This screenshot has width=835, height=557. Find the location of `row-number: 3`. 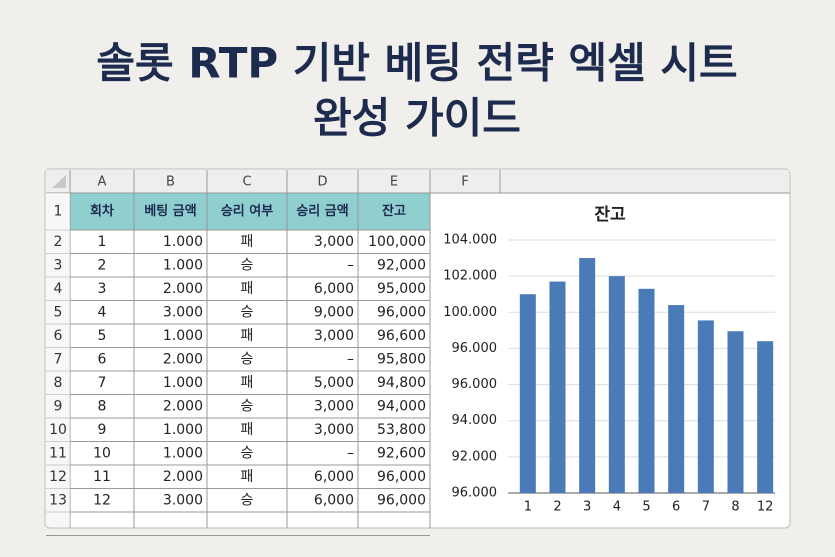

row-number: 3 is located at coordinates (58, 265).